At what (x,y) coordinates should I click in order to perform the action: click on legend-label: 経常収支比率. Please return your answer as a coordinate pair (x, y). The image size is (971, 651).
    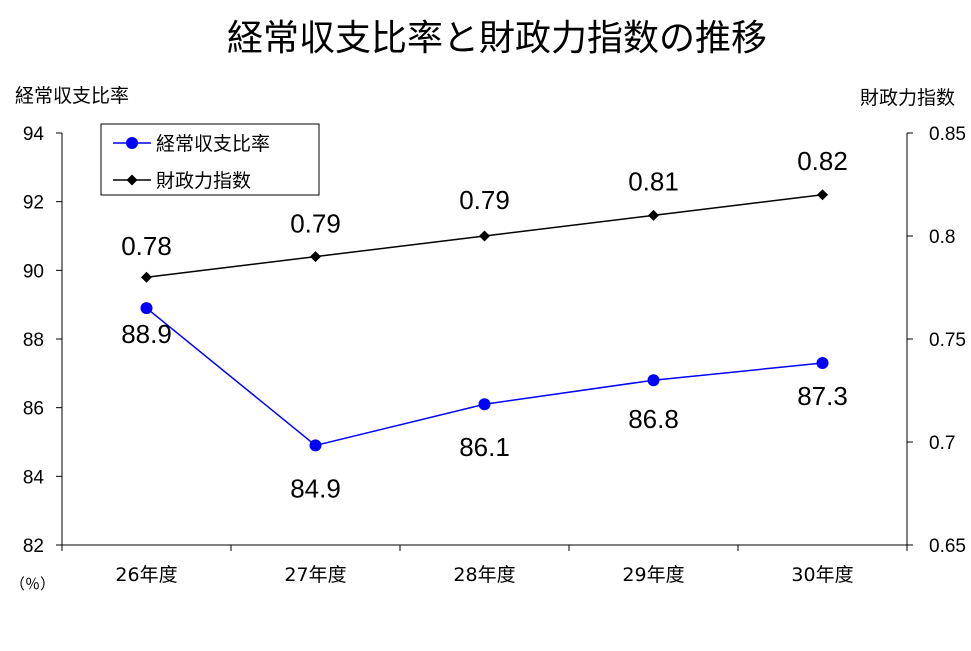
    Looking at the image, I should click on (213, 144).